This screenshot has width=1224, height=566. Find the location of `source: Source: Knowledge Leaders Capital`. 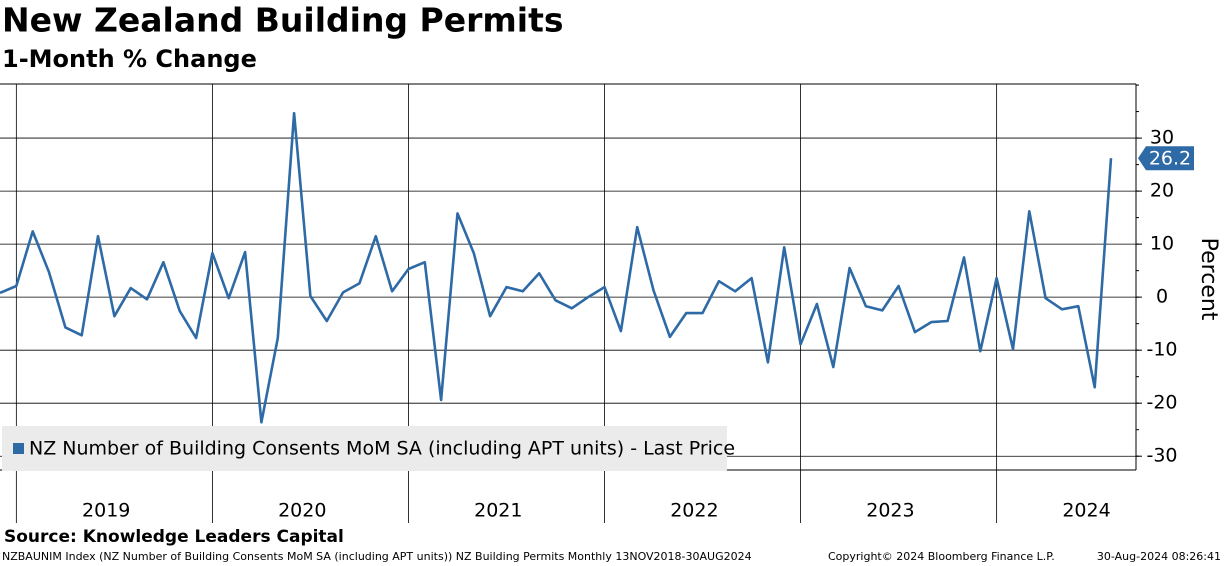

source: Source: Knowledge Leaders Capital is located at coordinates (174, 537).